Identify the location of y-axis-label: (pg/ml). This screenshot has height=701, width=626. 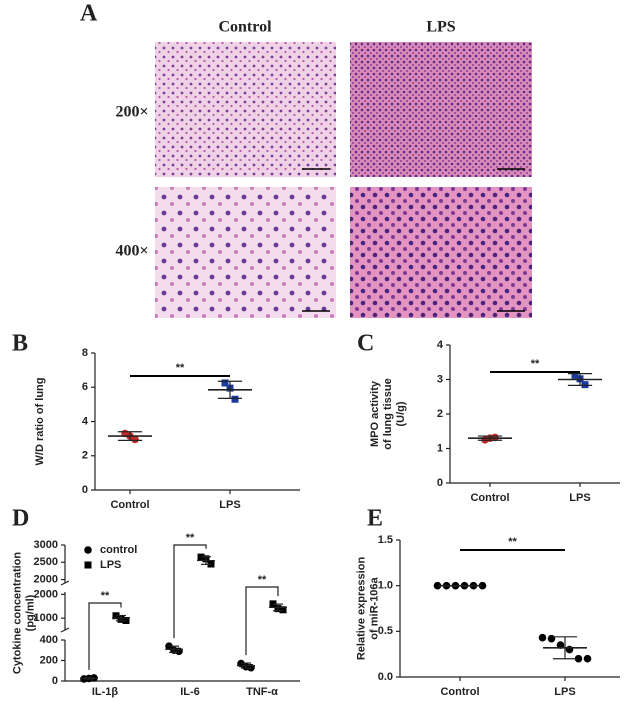
(30, 612).